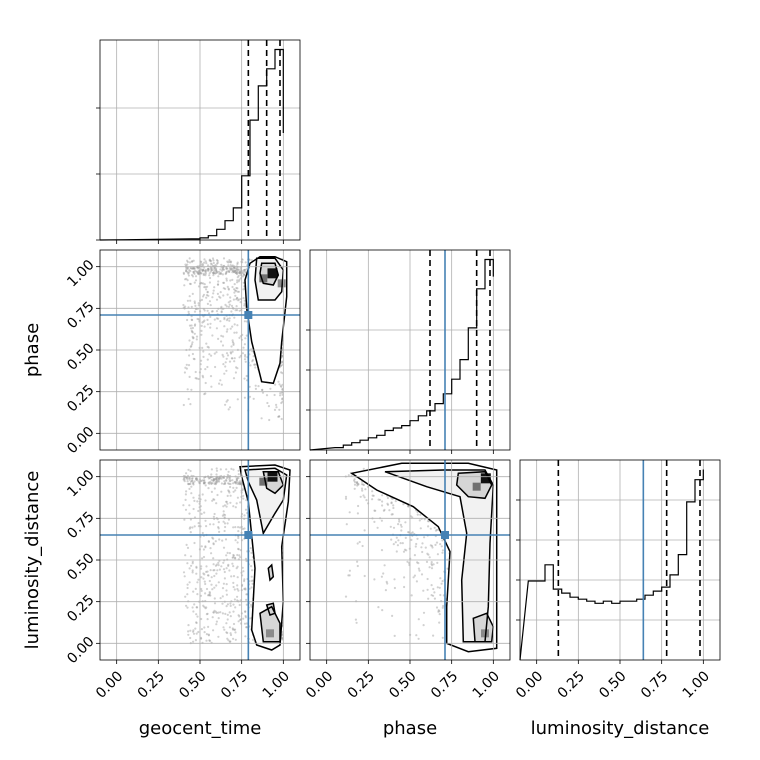  Describe the element at coordinates (234, 684) in the screenshot. I see `xtick-label-geocent_time-3: 0.75` at that location.